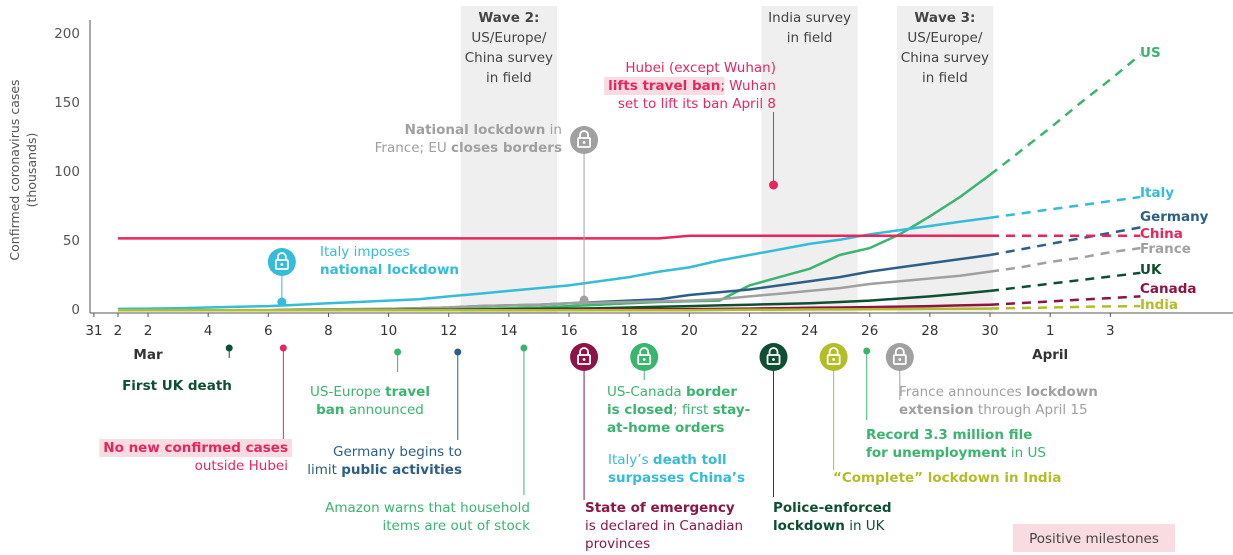 The image size is (1233, 555). Describe the element at coordinates (67, 172) in the screenshot. I see `y-tick-label: 100` at that location.